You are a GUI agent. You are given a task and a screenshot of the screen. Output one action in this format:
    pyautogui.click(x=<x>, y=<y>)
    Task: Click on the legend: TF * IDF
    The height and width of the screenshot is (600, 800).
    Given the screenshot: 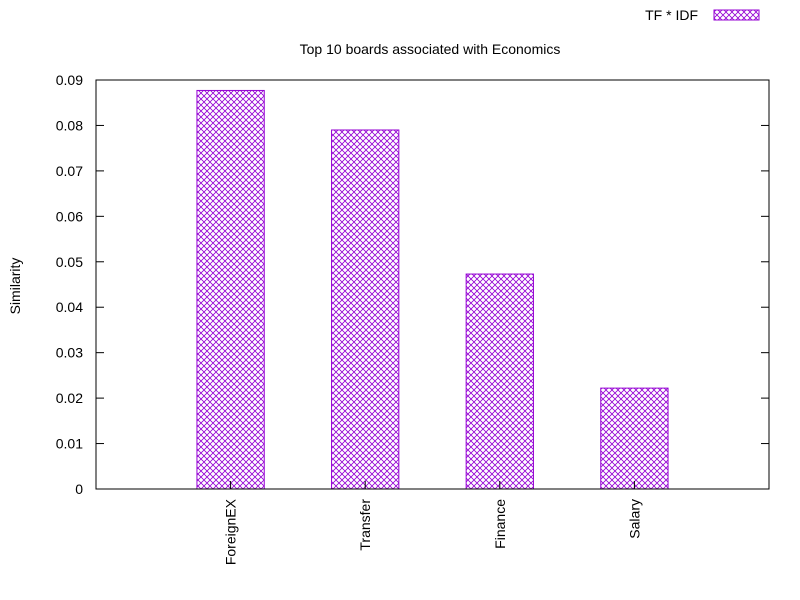 What is the action you would take?
    pyautogui.click(x=702, y=15)
    